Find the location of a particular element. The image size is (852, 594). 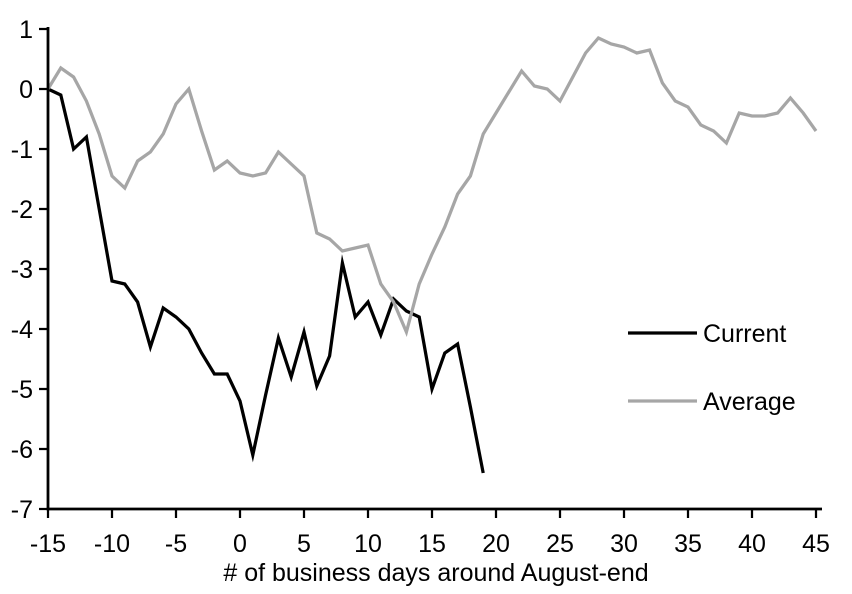

x-tick-label: 0 is located at coordinates (240, 544).